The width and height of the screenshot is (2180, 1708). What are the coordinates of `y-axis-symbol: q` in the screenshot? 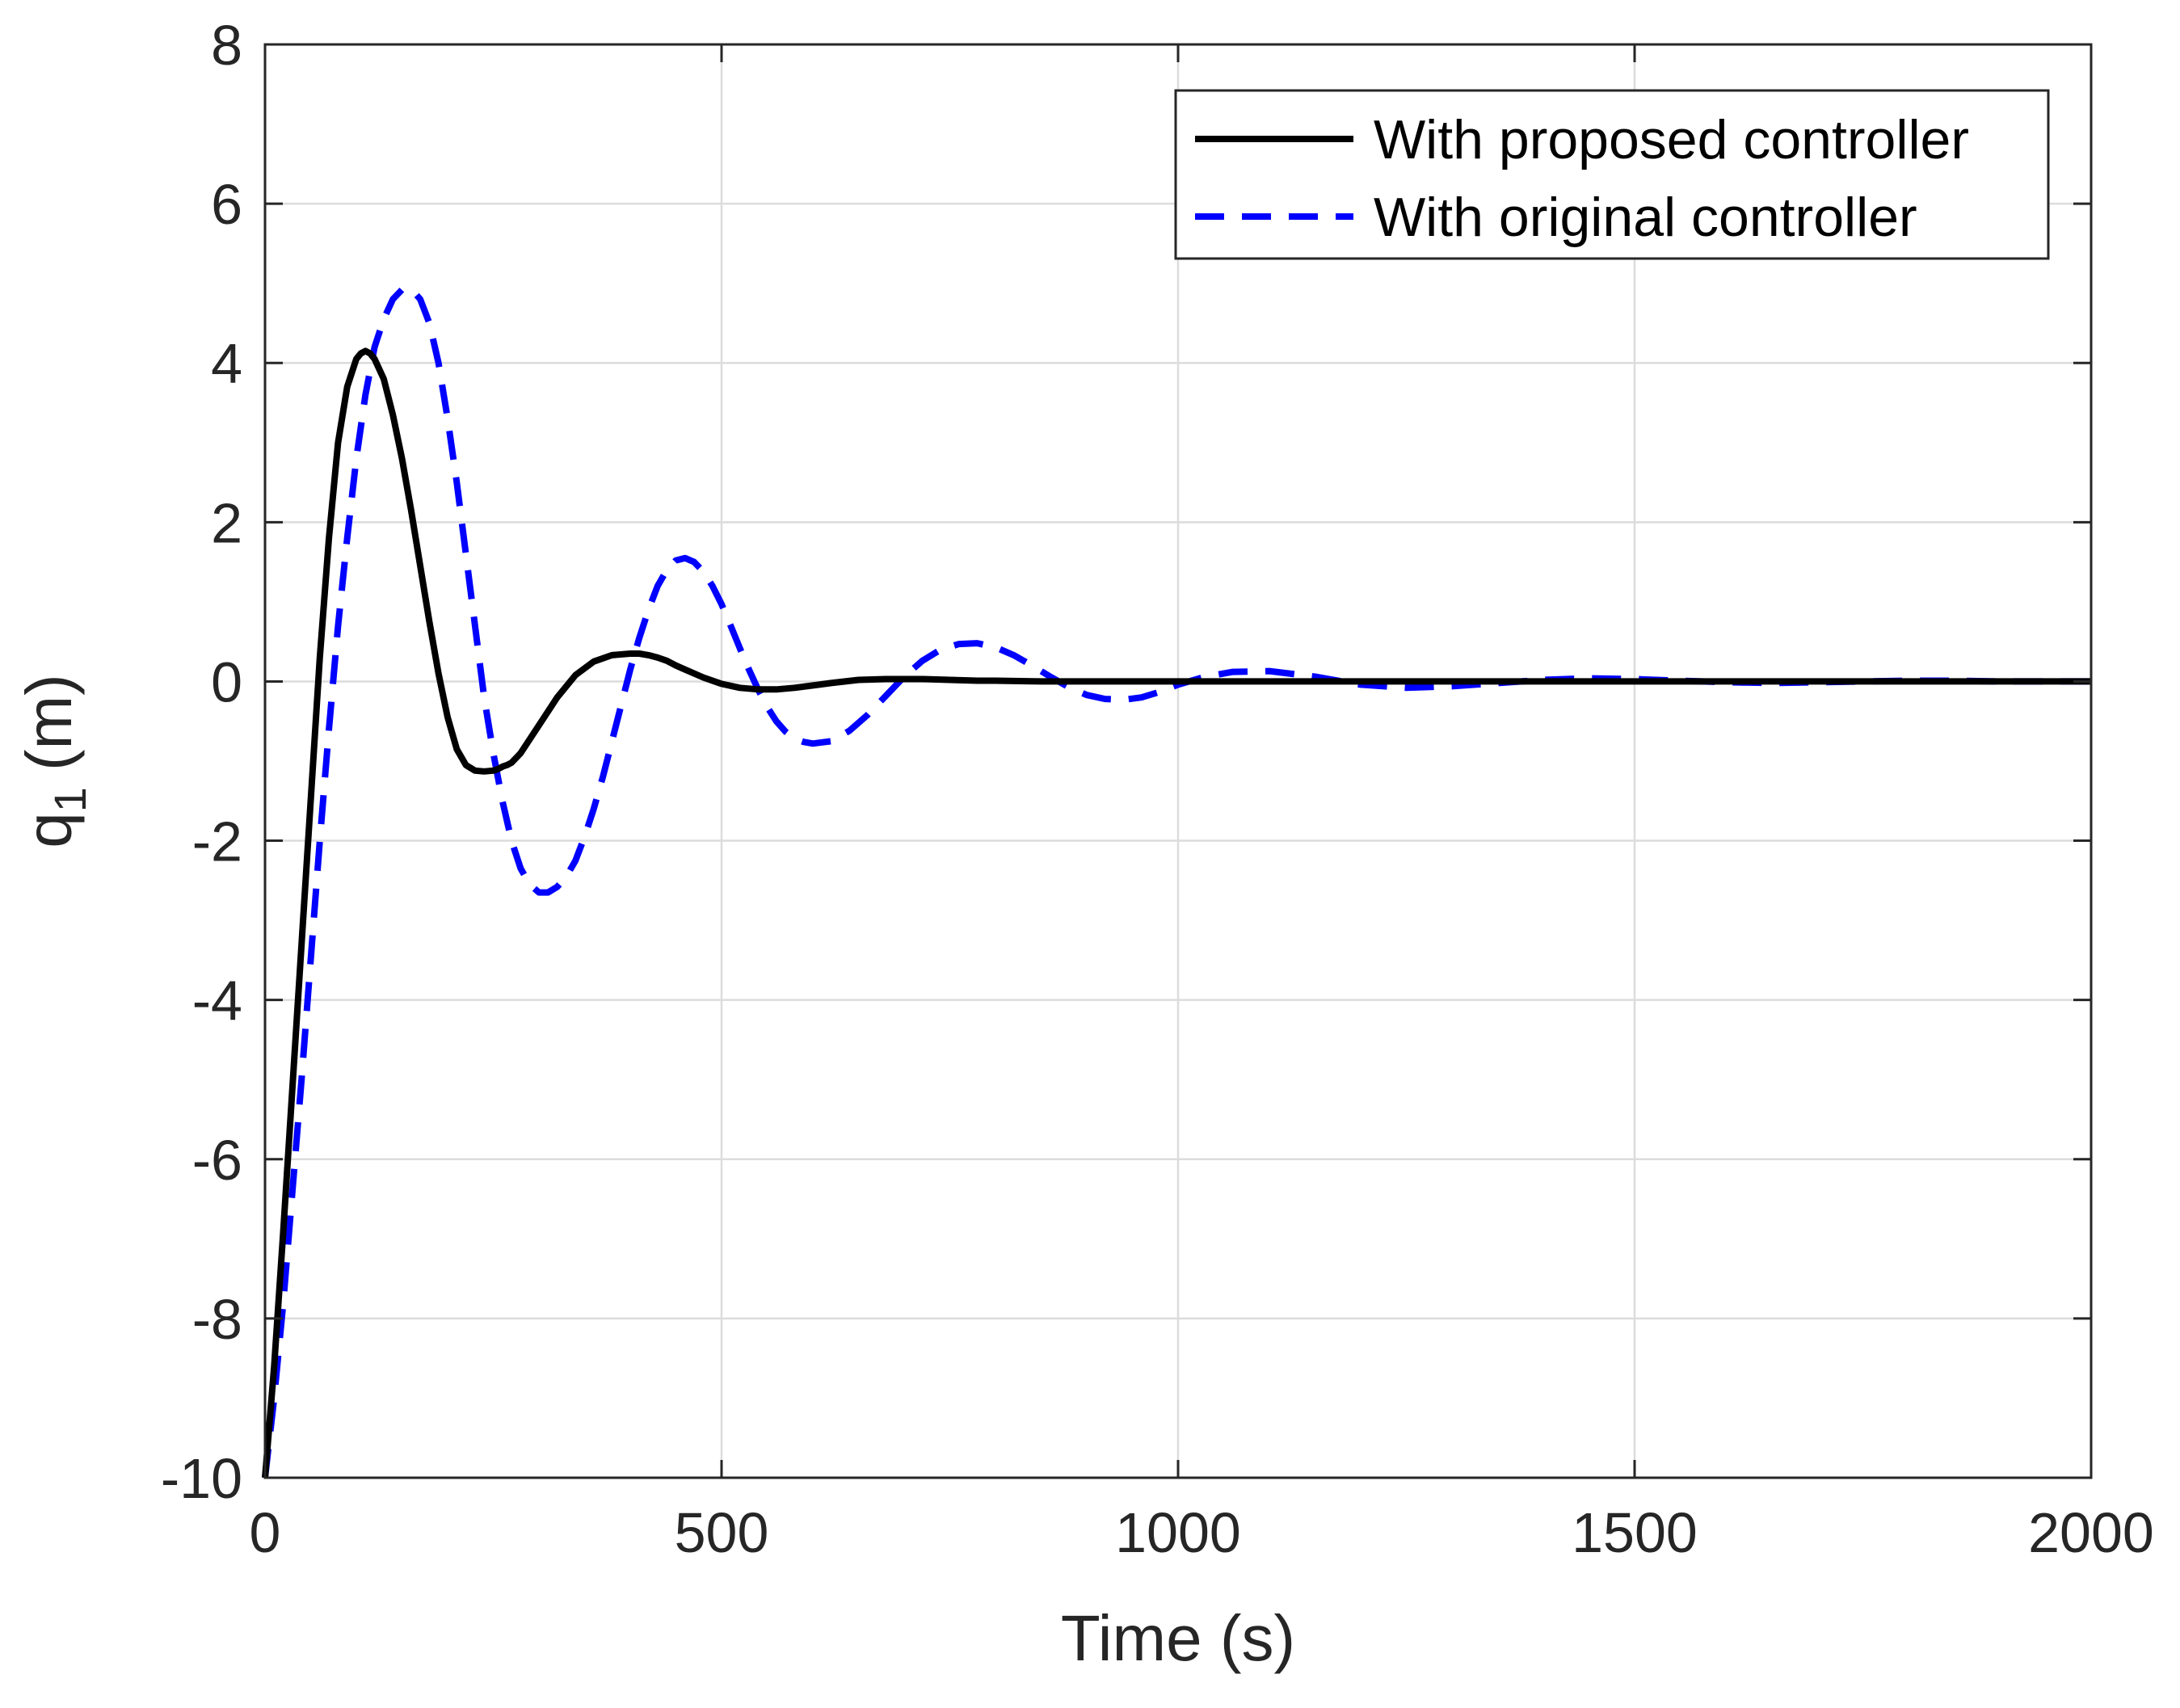 It's located at (49, 830).